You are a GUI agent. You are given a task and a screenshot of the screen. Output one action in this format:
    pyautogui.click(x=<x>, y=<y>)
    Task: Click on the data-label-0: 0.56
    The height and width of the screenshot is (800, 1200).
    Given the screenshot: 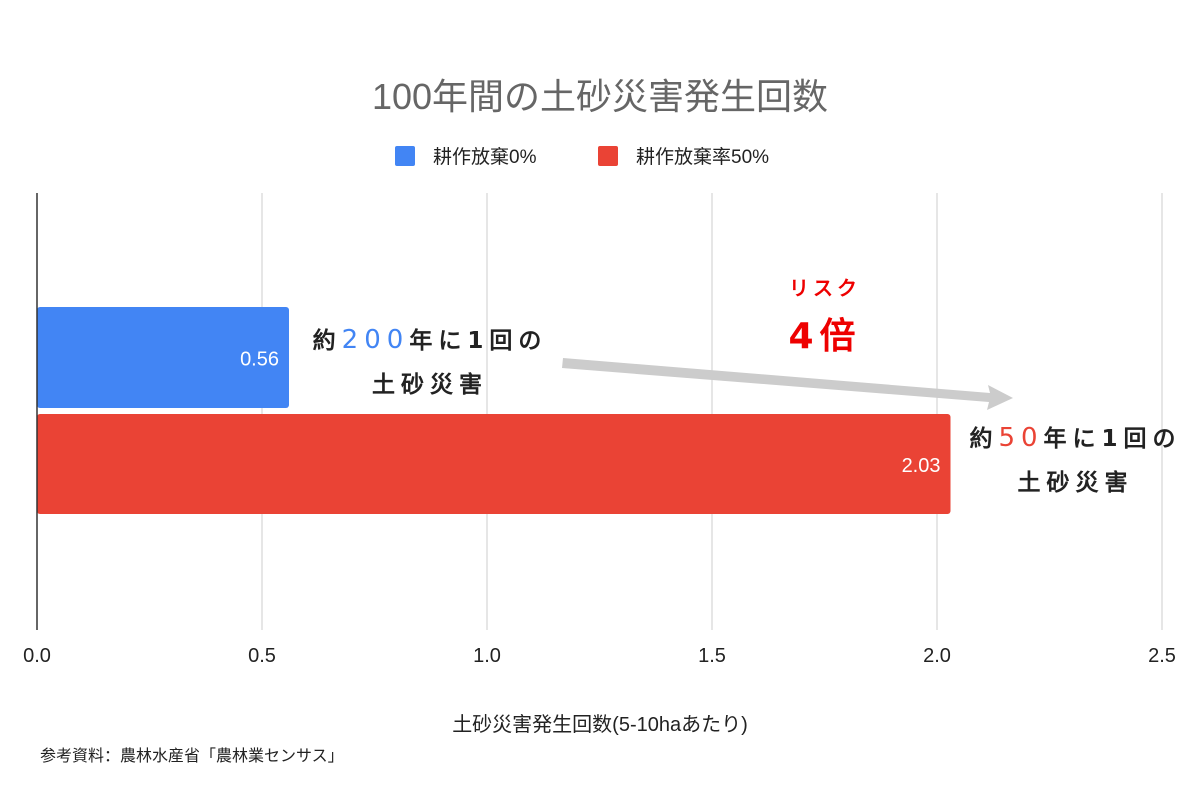 What is the action you would take?
    pyautogui.click(x=259, y=360)
    